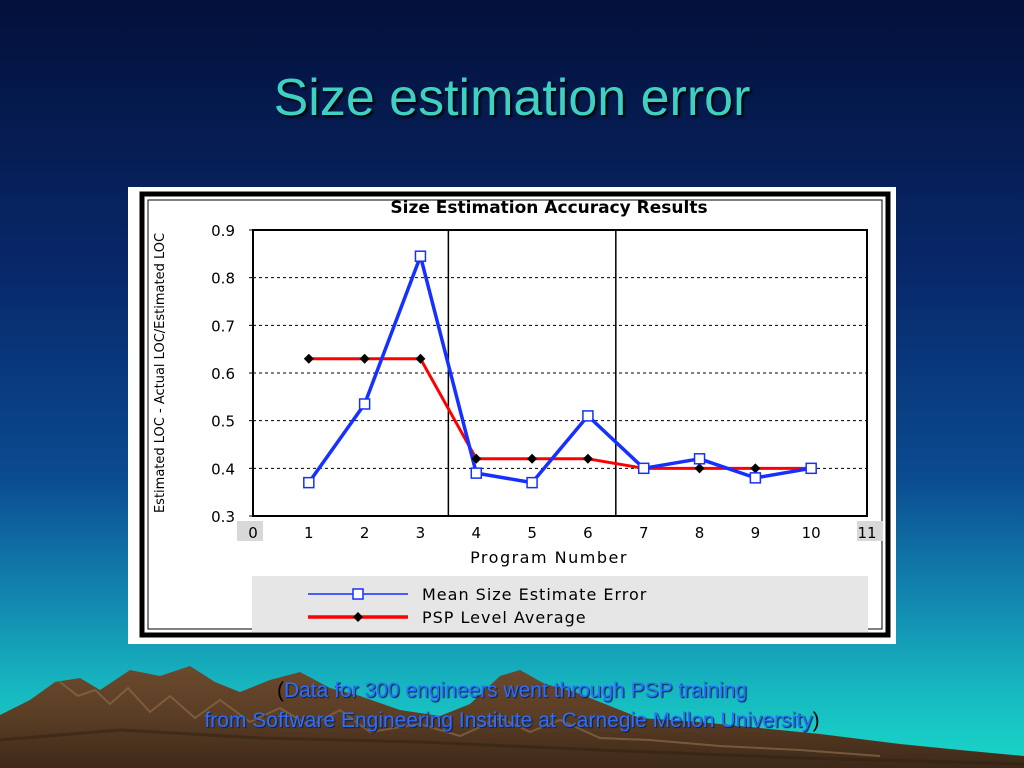  What do you see at coordinates (549, 557) in the screenshot?
I see `x-axis-label: Program Number` at bounding box center [549, 557].